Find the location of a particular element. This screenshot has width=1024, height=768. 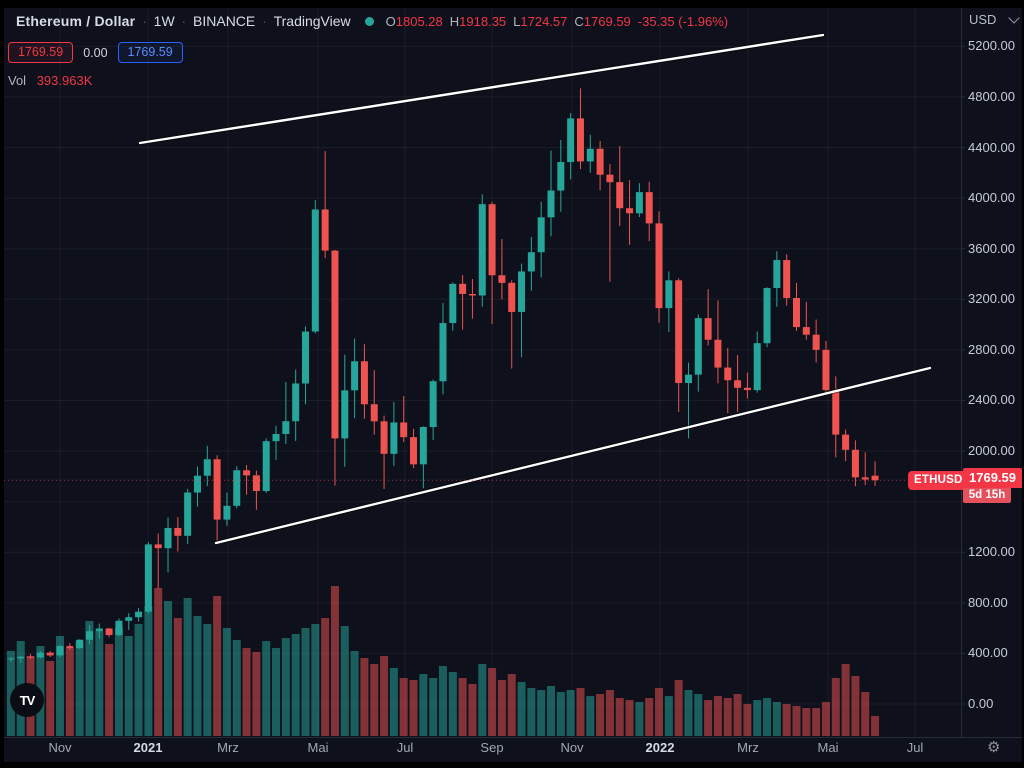

currency-selector: USD is located at coordinates (995, 19).